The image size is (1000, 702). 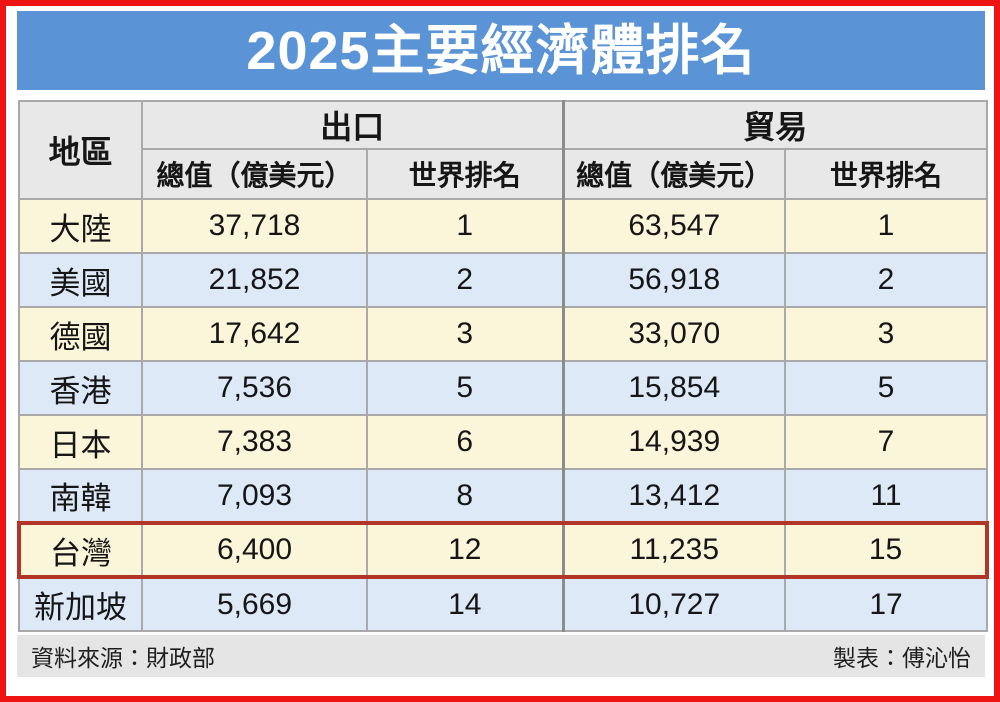 I want to click on table-row-southkorea: 南韓 7,093 8 13,412 11, so click(x=503, y=496).